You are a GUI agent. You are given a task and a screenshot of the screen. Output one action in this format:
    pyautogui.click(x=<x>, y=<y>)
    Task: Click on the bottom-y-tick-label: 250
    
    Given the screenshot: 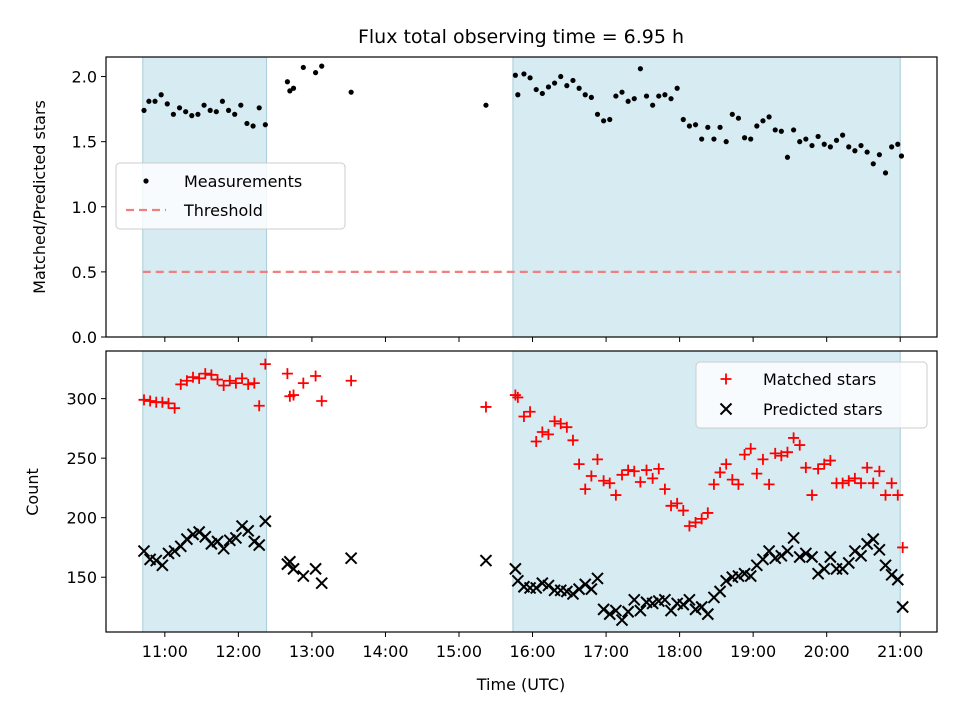 What is the action you would take?
    pyautogui.click(x=81, y=458)
    